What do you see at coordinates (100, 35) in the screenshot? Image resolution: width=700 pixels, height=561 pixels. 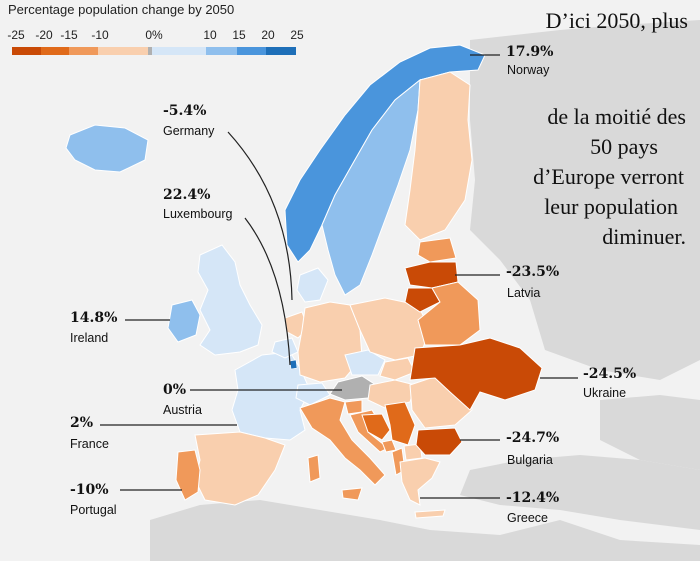 I see `legend-tick-neg10: -10` at bounding box center [100, 35].